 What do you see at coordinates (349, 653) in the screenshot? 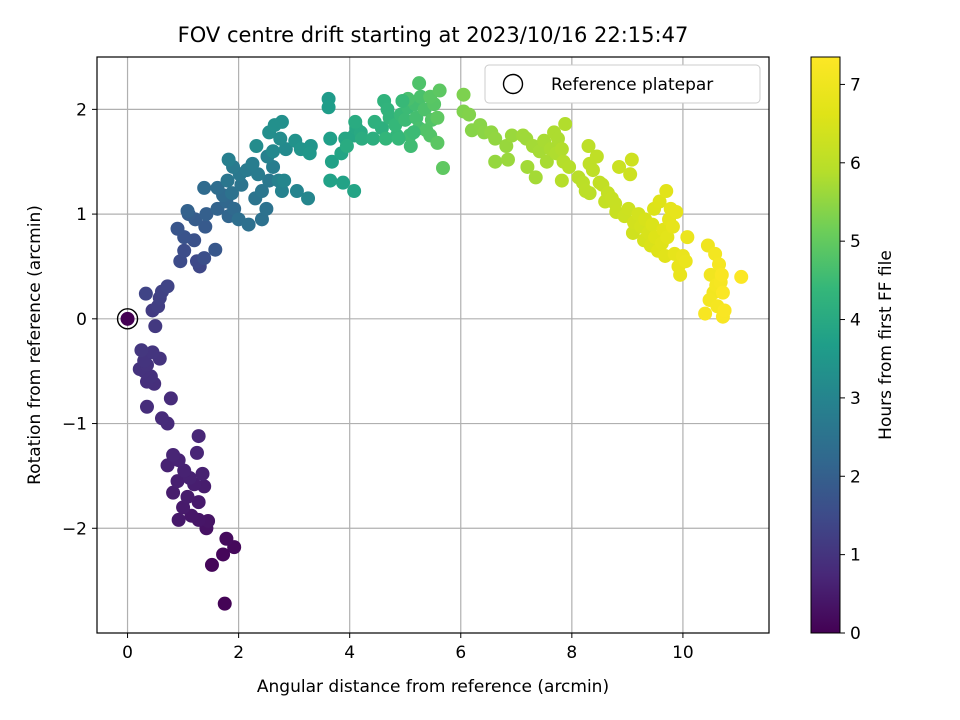
I see `x-tick-label: 4` at bounding box center [349, 653].